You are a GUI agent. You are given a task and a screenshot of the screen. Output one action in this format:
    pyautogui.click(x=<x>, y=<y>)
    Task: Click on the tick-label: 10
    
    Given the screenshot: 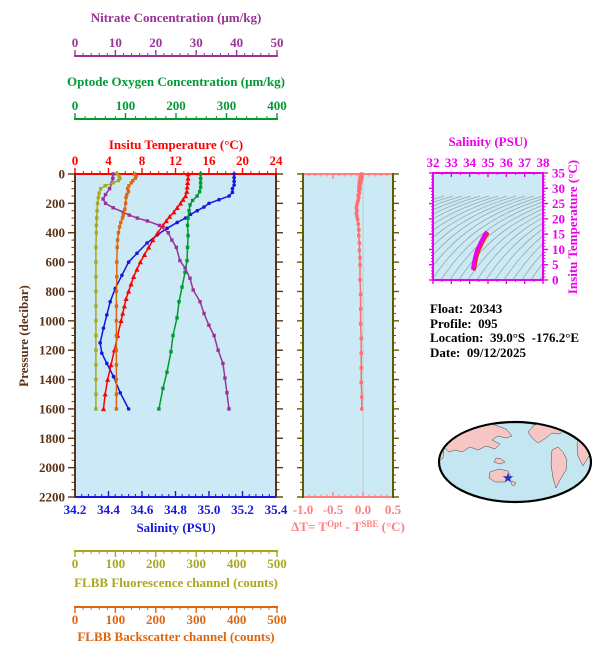 What is the action you would take?
    pyautogui.click(x=558, y=249)
    